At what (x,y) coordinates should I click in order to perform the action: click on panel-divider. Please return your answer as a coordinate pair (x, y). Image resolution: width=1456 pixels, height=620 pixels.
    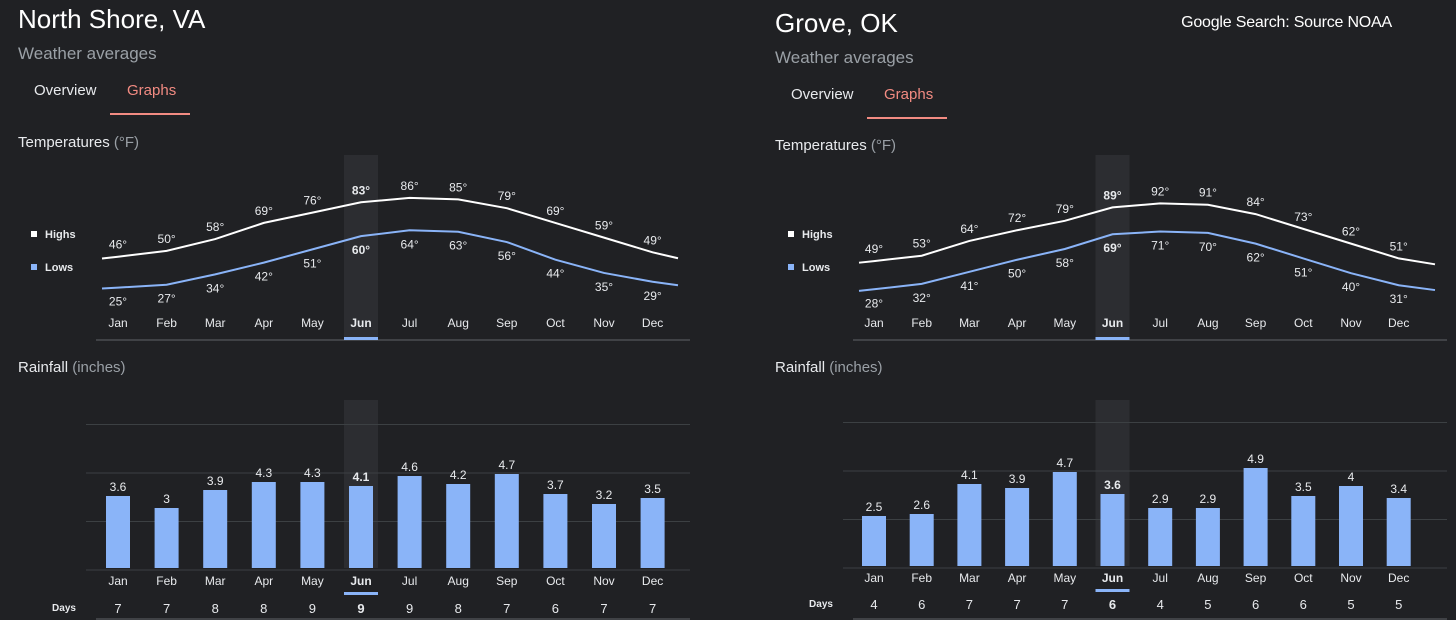
    Looking at the image, I should click on (728, 310).